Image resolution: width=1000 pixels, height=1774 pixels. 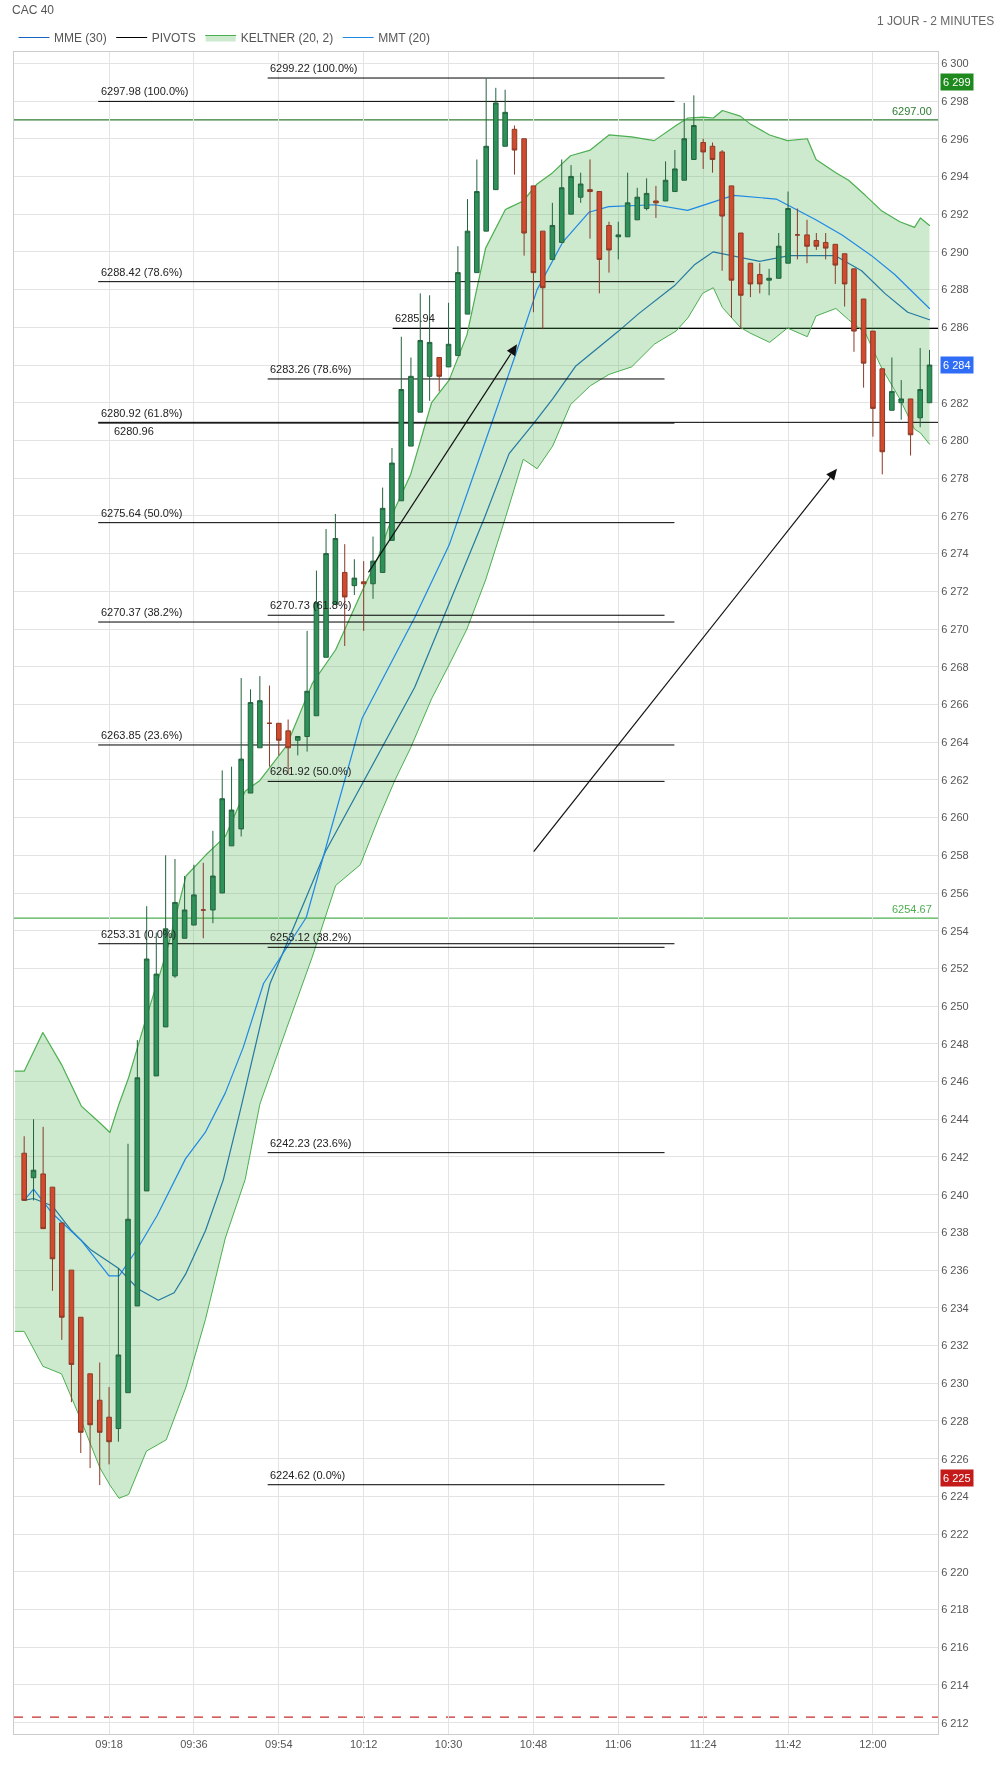 What do you see at coordinates (955, 1119) in the screenshot?
I see `y-tick-label: 6 244` at bounding box center [955, 1119].